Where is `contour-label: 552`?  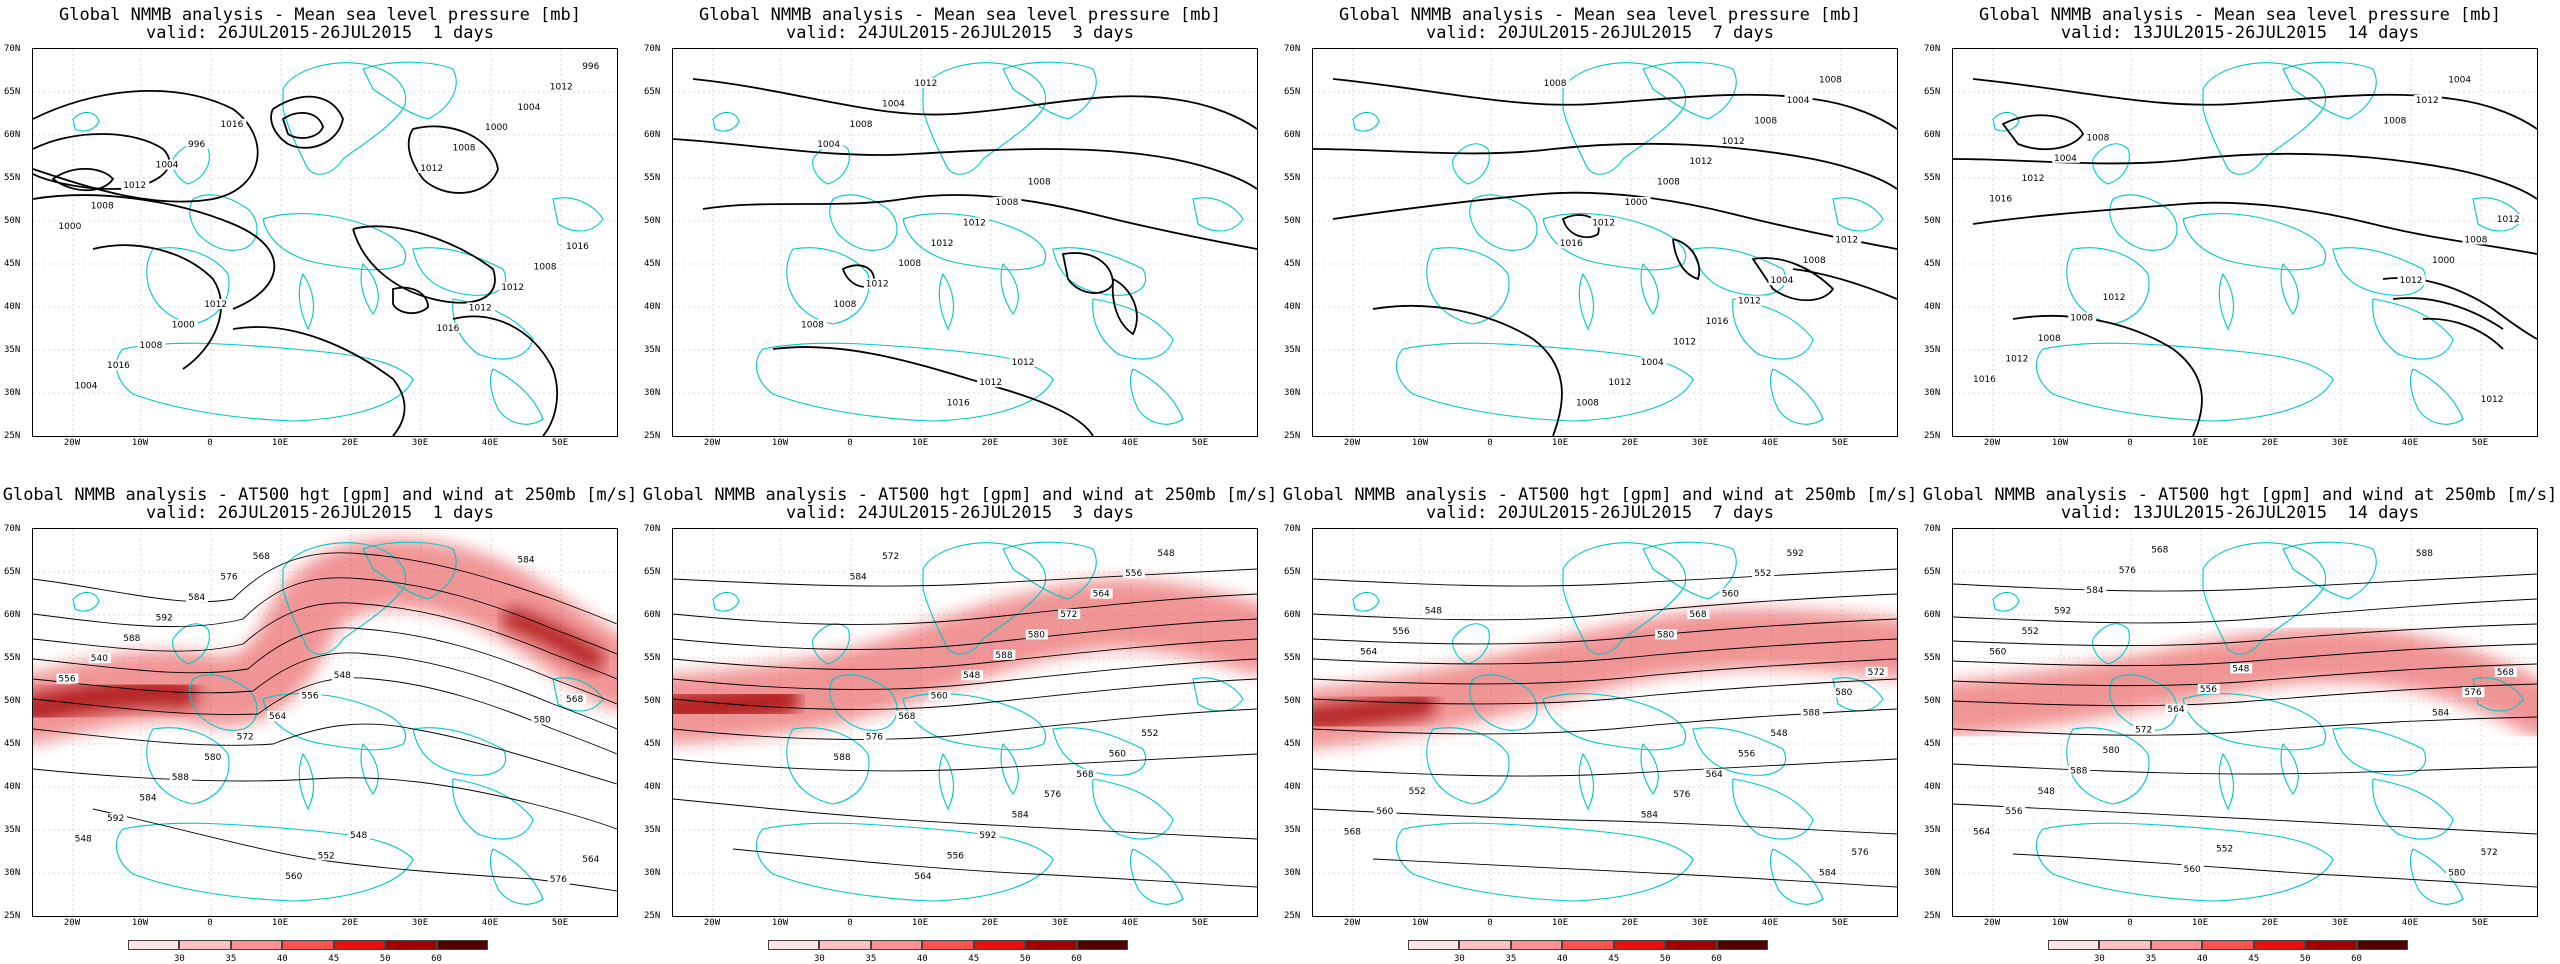 contour-label: 552 is located at coordinates (2224, 850).